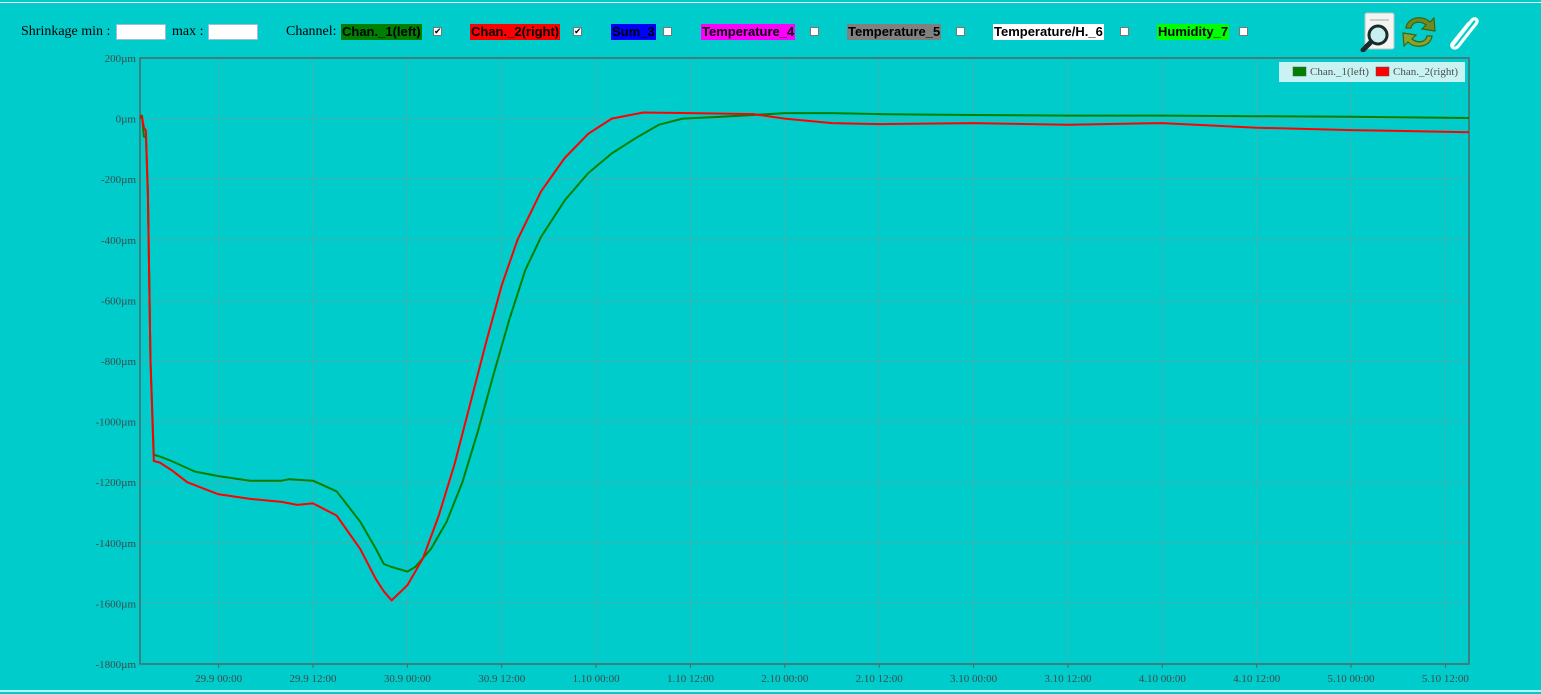 The height and width of the screenshot is (694, 1541). What do you see at coordinates (960, 31) in the screenshot?
I see `channel-5-checkbox` at bounding box center [960, 31].